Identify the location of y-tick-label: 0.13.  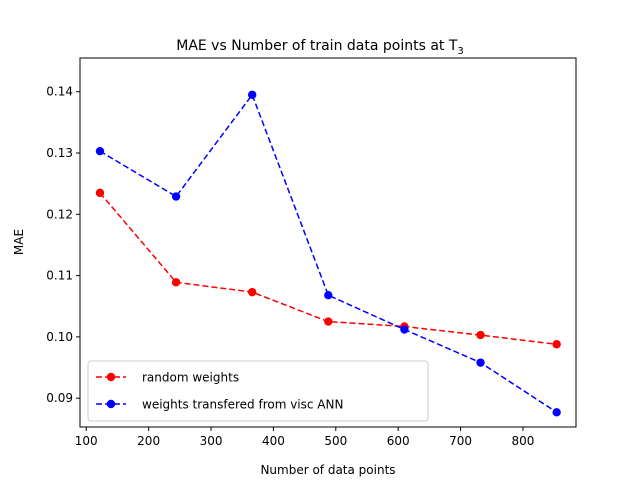
(59, 153).